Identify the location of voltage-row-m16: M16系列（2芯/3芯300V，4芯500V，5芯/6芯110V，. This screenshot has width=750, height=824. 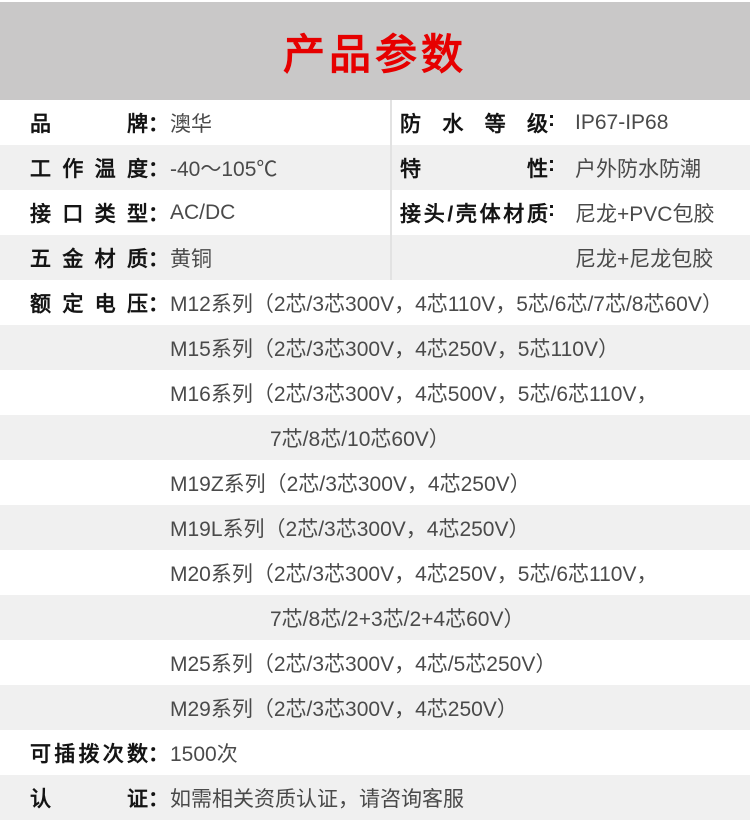
(375, 392).